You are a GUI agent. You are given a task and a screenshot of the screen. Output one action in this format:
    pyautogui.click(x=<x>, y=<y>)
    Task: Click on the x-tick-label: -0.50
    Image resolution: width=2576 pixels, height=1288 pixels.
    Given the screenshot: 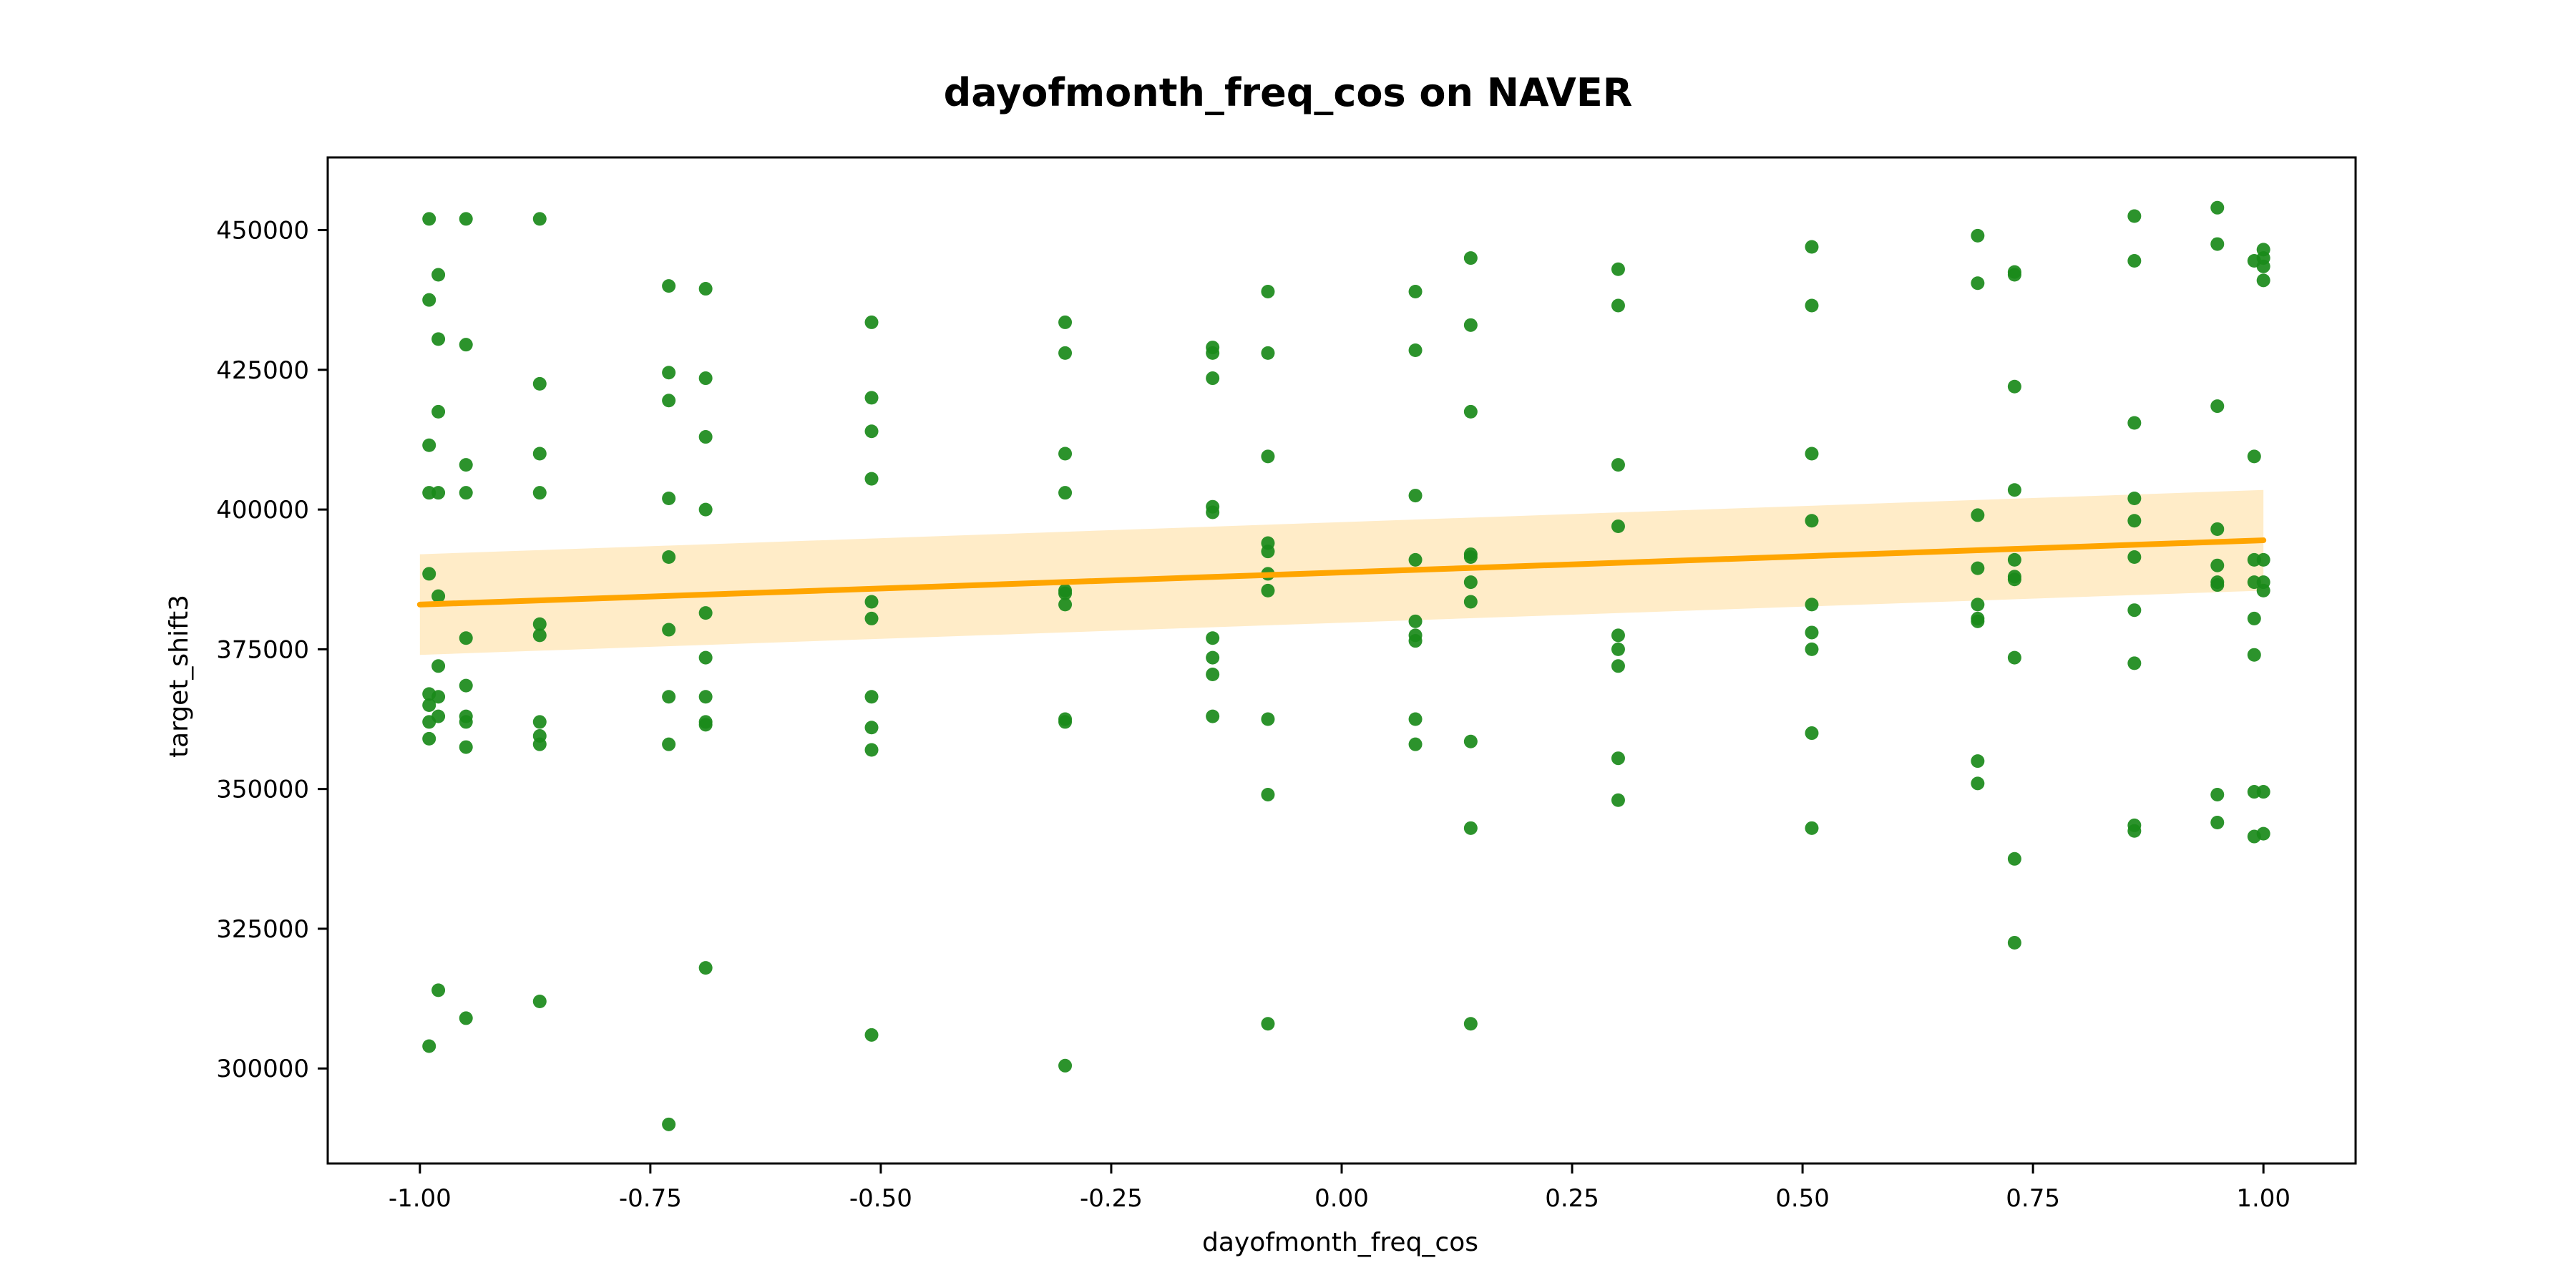 What is the action you would take?
    pyautogui.click(x=880, y=1198)
    